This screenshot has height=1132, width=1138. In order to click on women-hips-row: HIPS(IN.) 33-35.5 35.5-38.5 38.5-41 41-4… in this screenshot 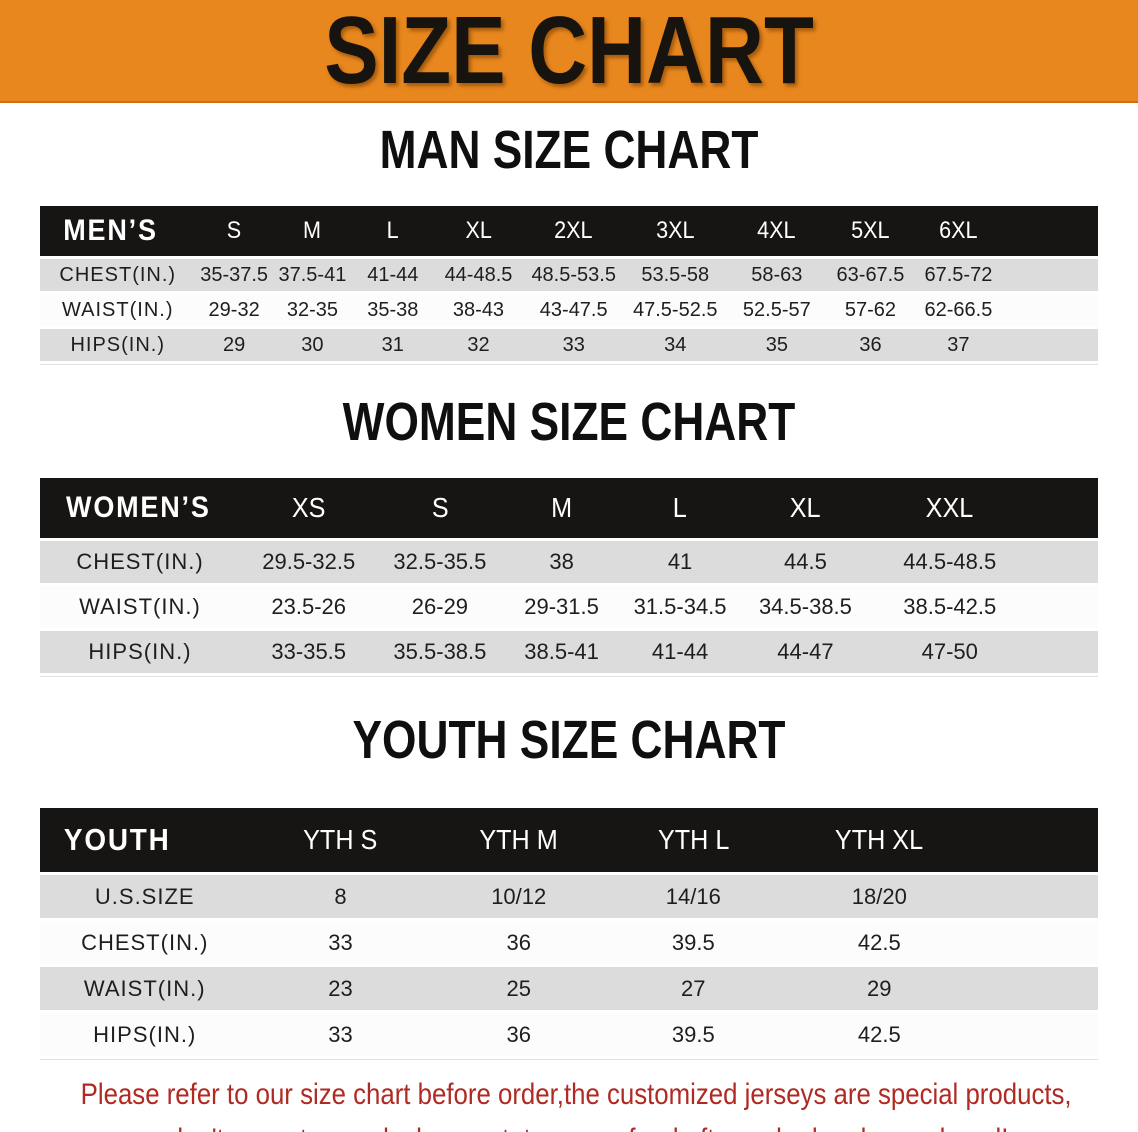, I will do `click(569, 652)`.